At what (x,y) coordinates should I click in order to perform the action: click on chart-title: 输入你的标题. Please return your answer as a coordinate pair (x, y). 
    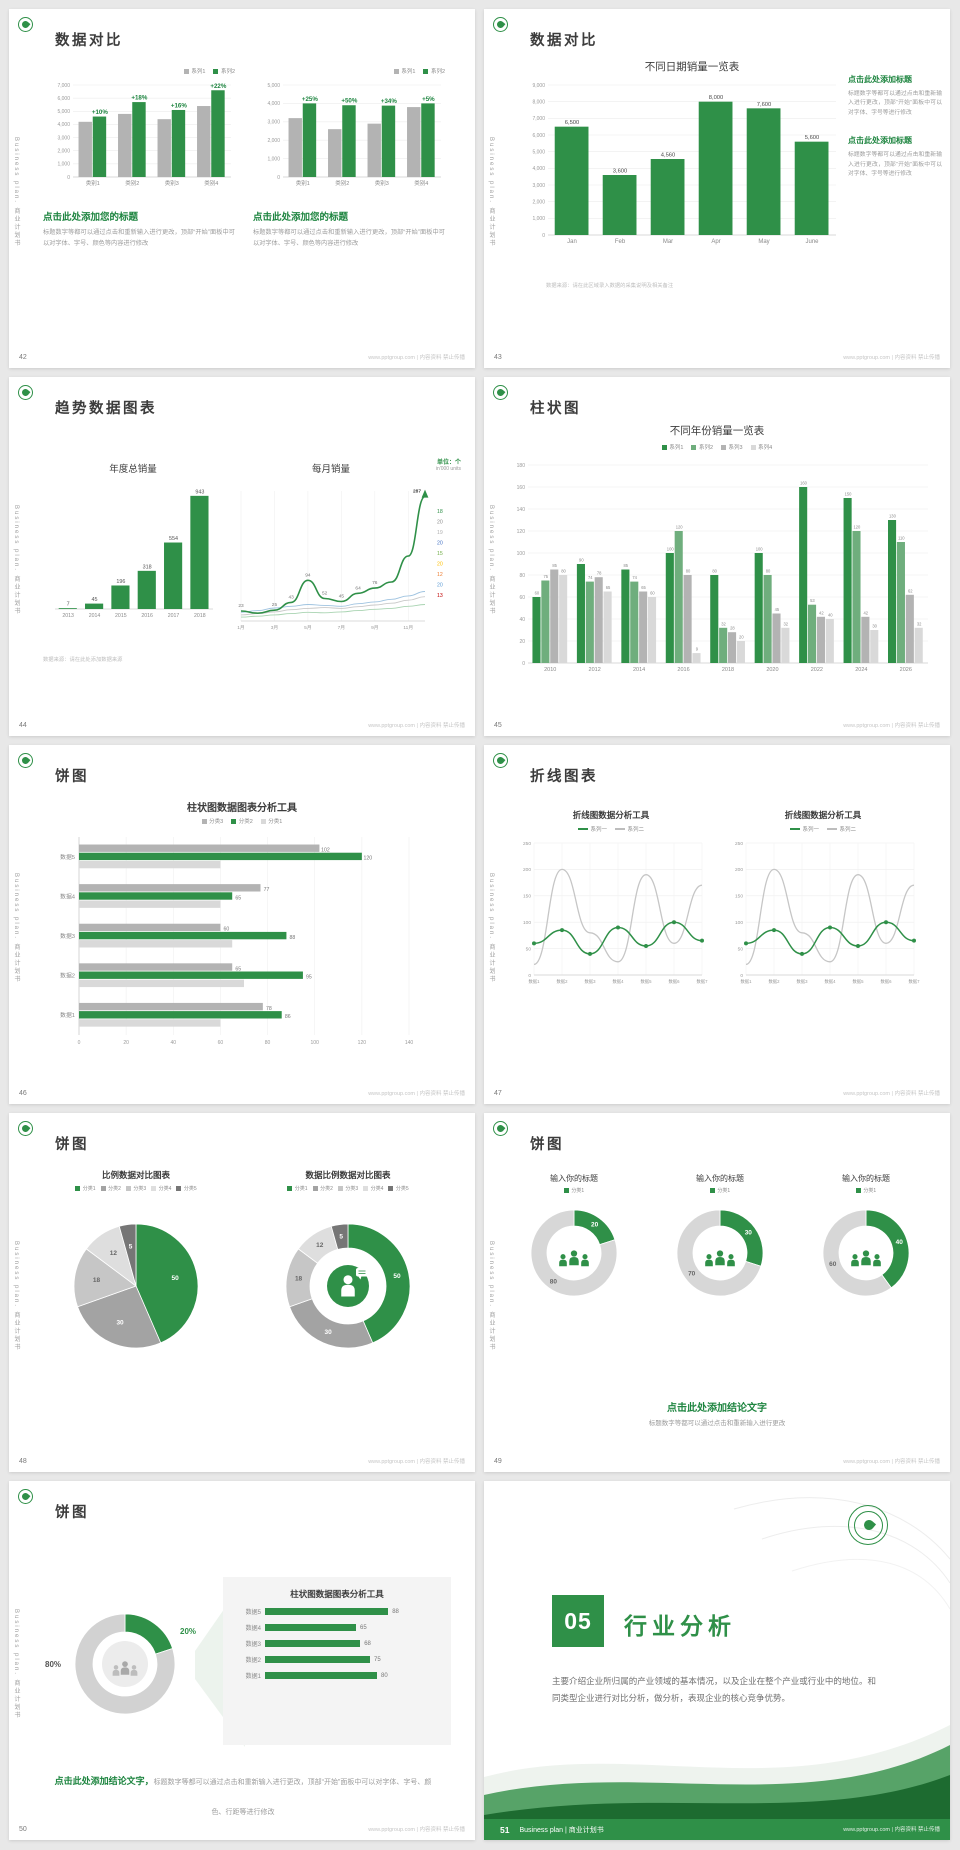
    Looking at the image, I should click on (574, 1178).